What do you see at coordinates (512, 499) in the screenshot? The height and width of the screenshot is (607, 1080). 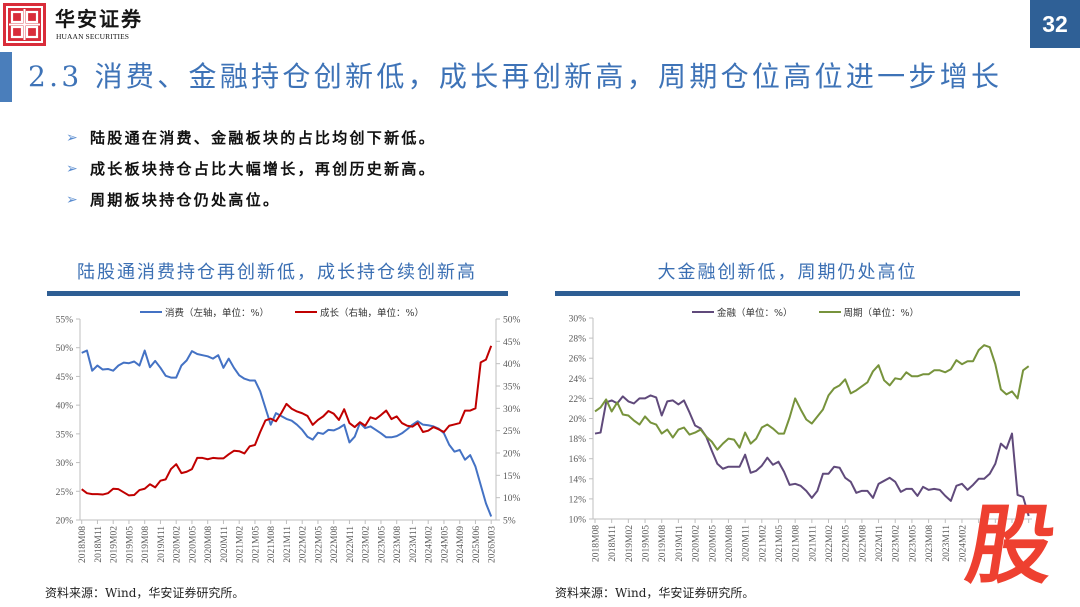 I see `y-right-tick-label: 10%` at bounding box center [512, 499].